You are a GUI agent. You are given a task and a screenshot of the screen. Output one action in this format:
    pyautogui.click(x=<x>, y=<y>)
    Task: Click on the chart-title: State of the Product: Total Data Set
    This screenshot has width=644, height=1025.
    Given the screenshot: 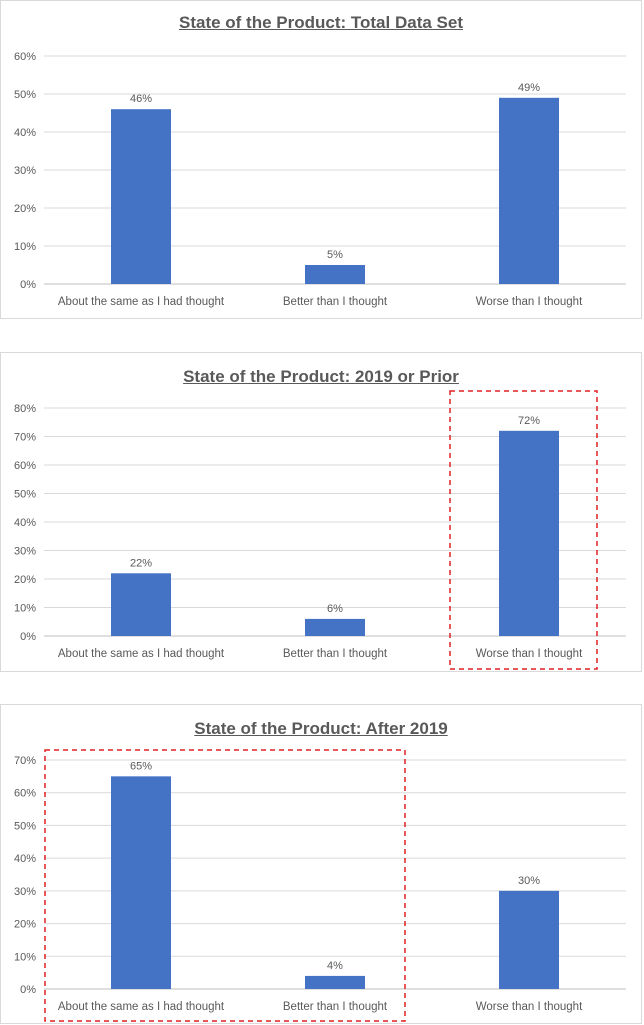 What is the action you would take?
    pyautogui.click(x=321, y=22)
    